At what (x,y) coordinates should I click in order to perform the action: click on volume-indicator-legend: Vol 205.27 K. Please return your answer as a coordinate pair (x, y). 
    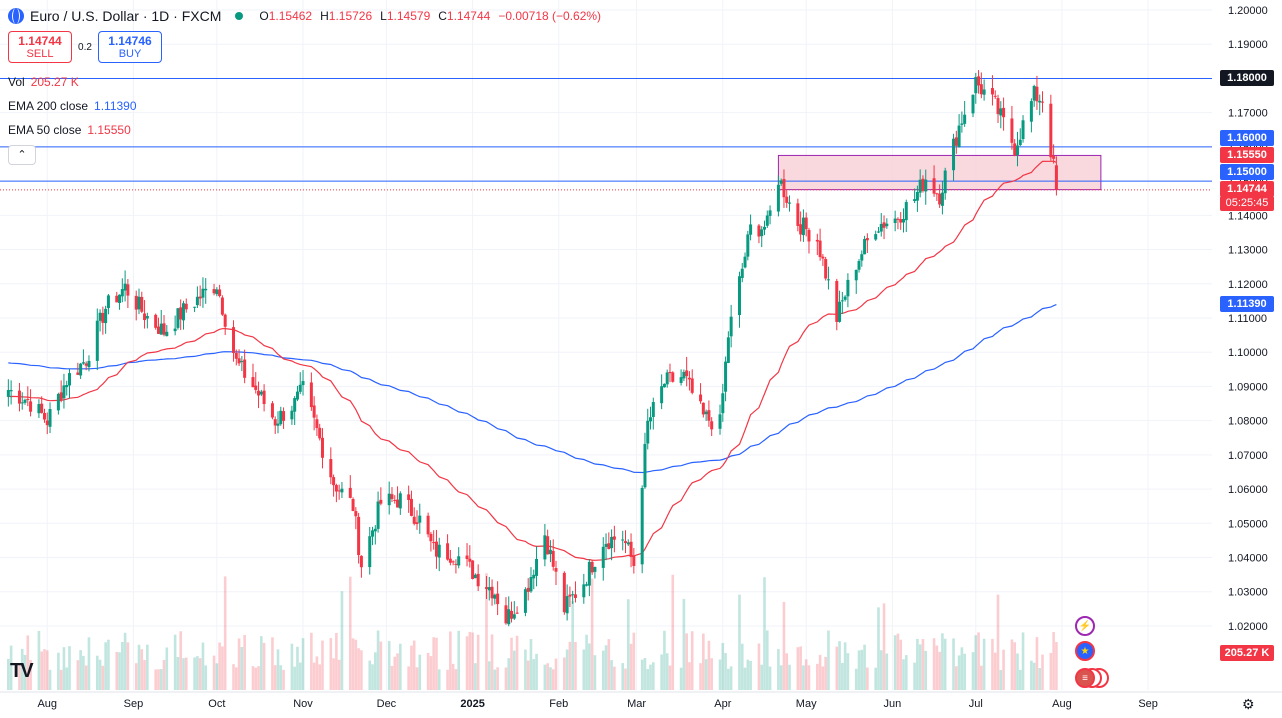
    Looking at the image, I should click on (43, 82).